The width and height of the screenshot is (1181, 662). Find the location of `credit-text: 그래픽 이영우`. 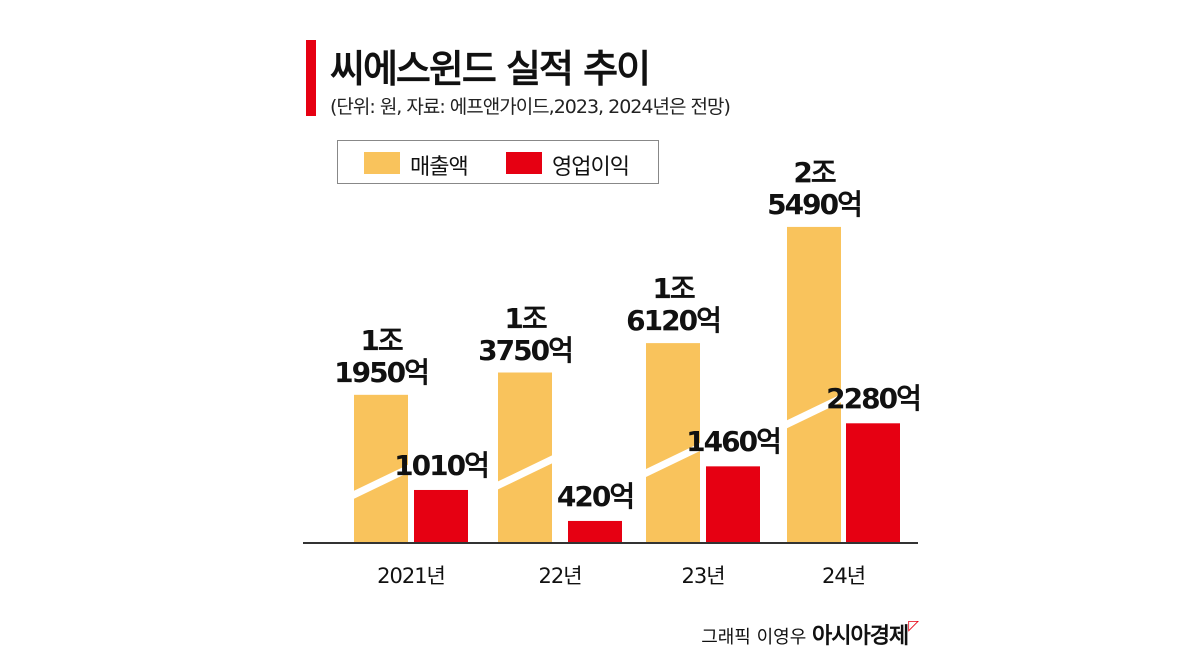

credit-text: 그래픽 이영우 is located at coordinates (754, 637).